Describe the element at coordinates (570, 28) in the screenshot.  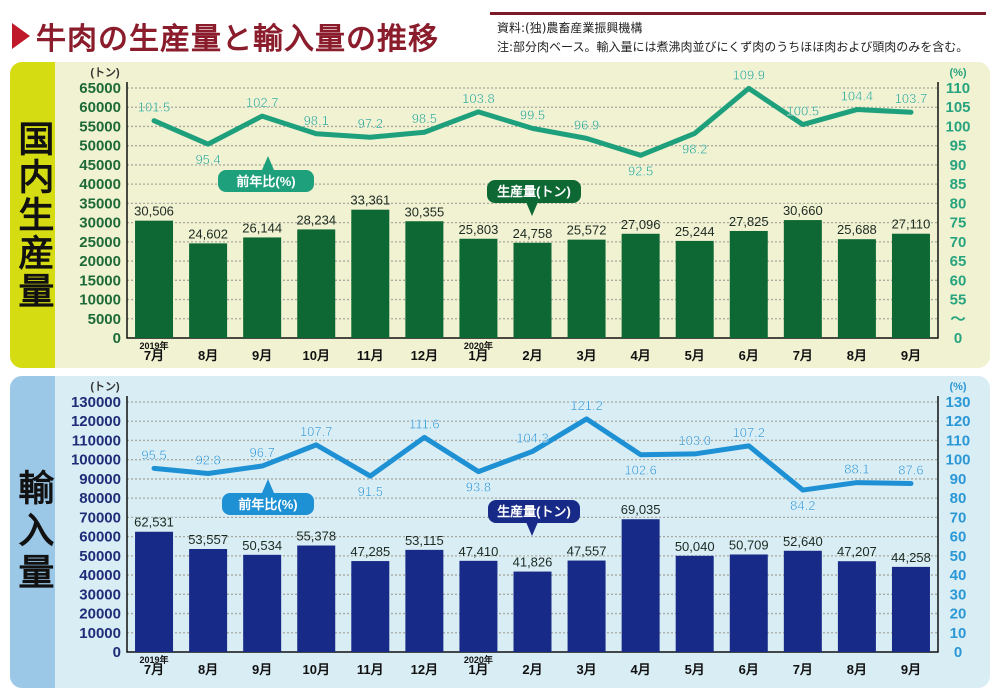
I see `source-note: 資料:(独)農畜産業振興機構` at that location.